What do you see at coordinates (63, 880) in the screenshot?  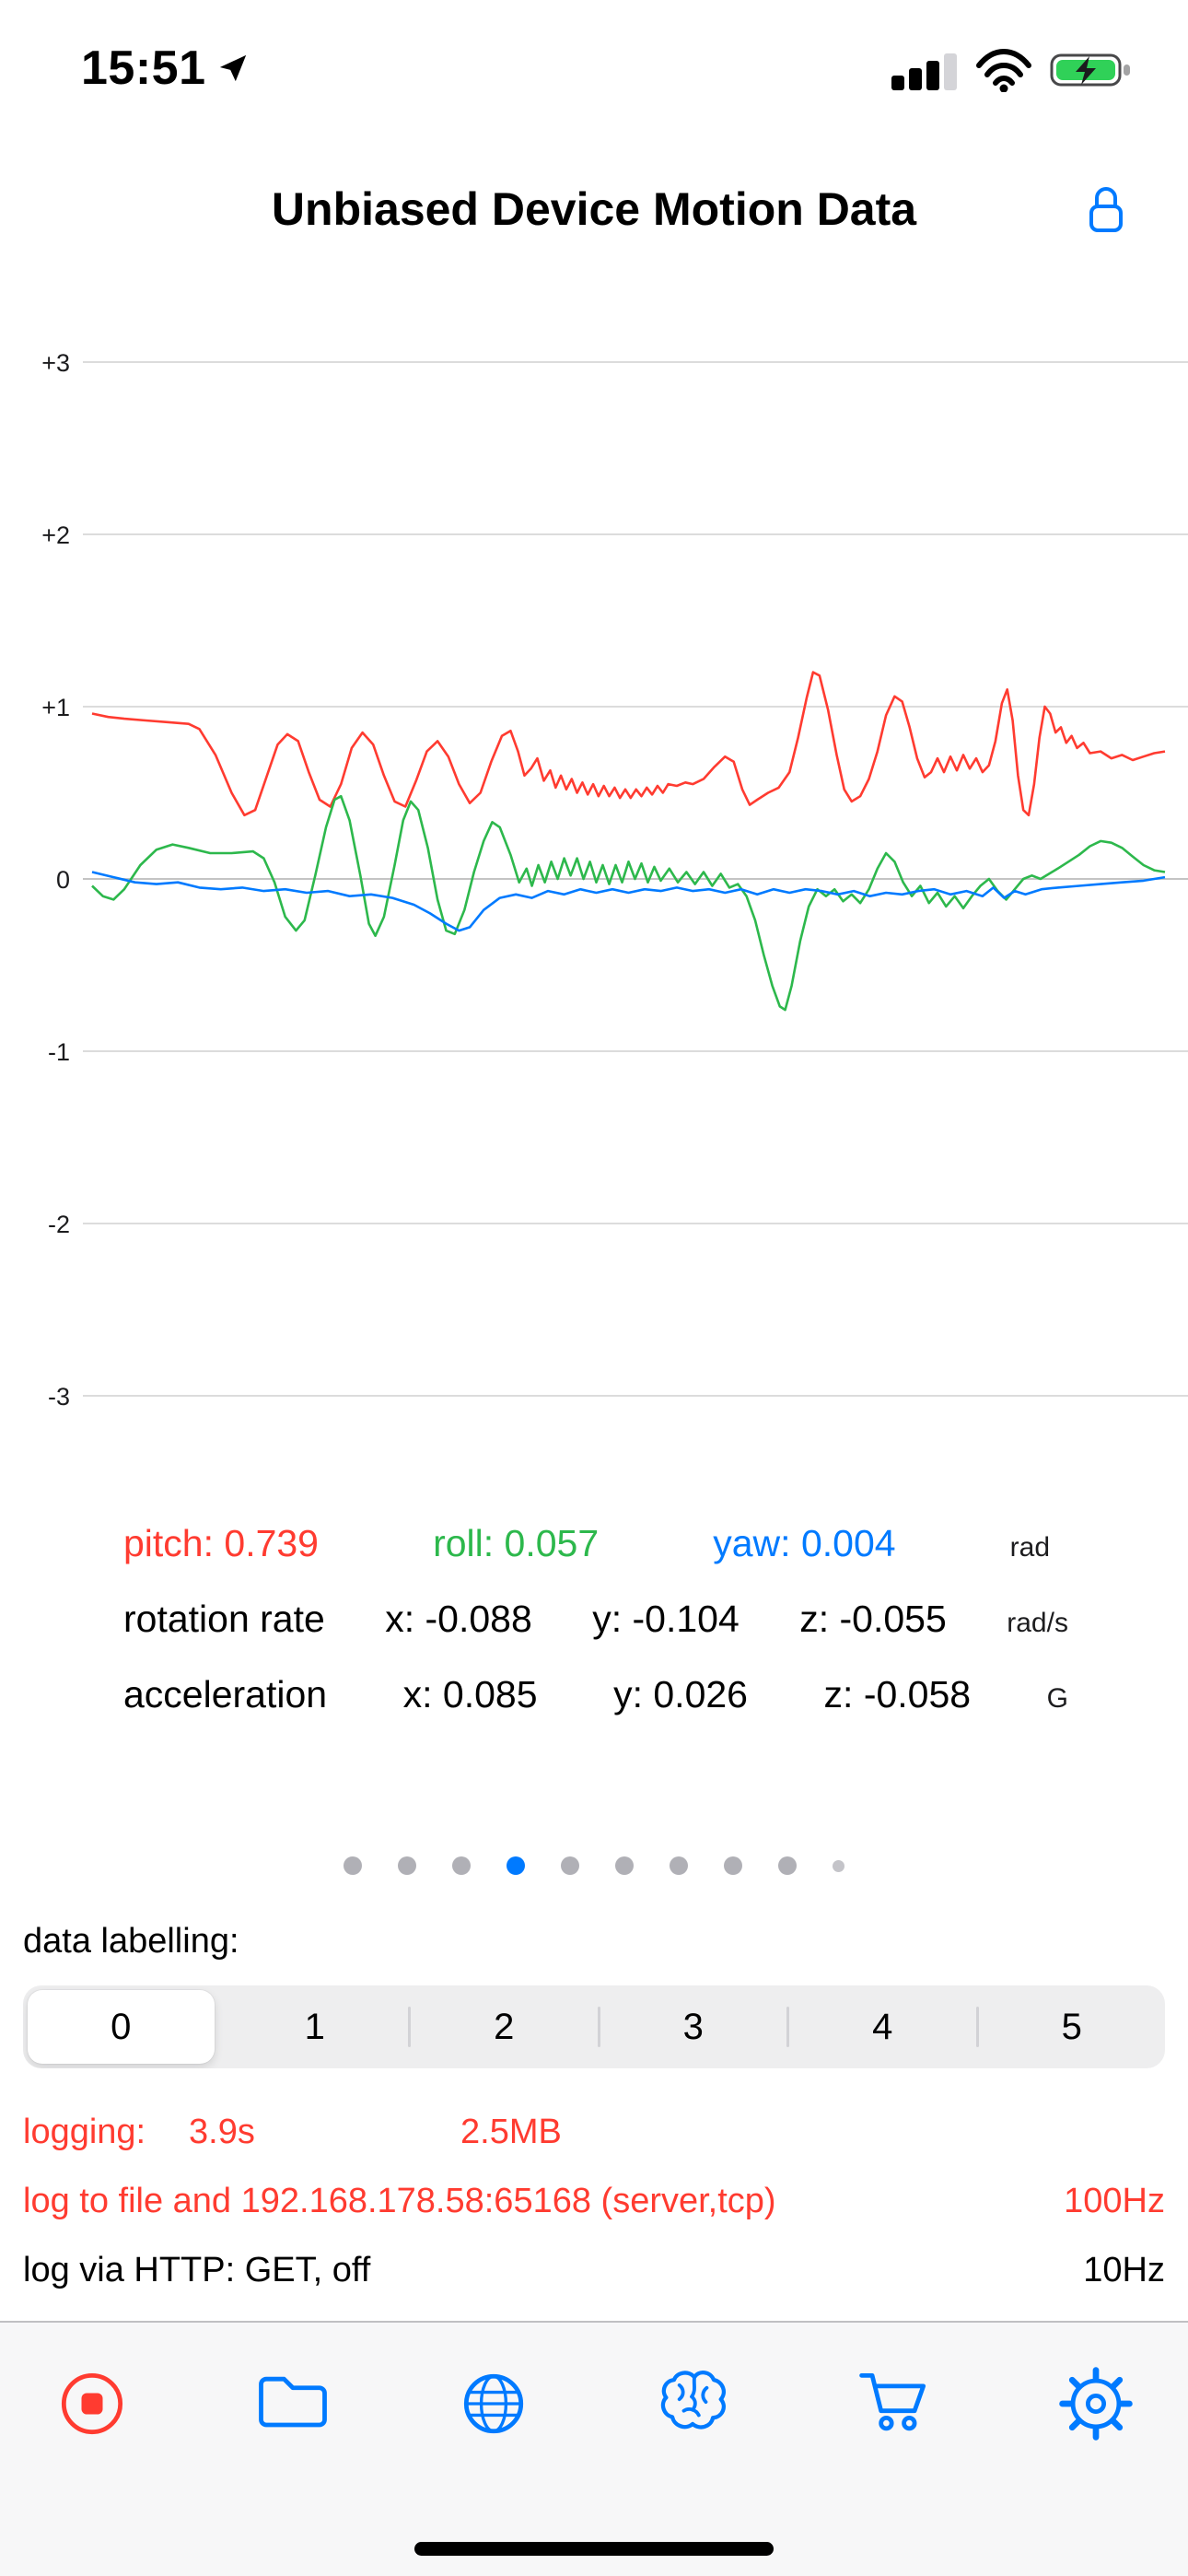 I see `y-axis-tick-label: 0` at bounding box center [63, 880].